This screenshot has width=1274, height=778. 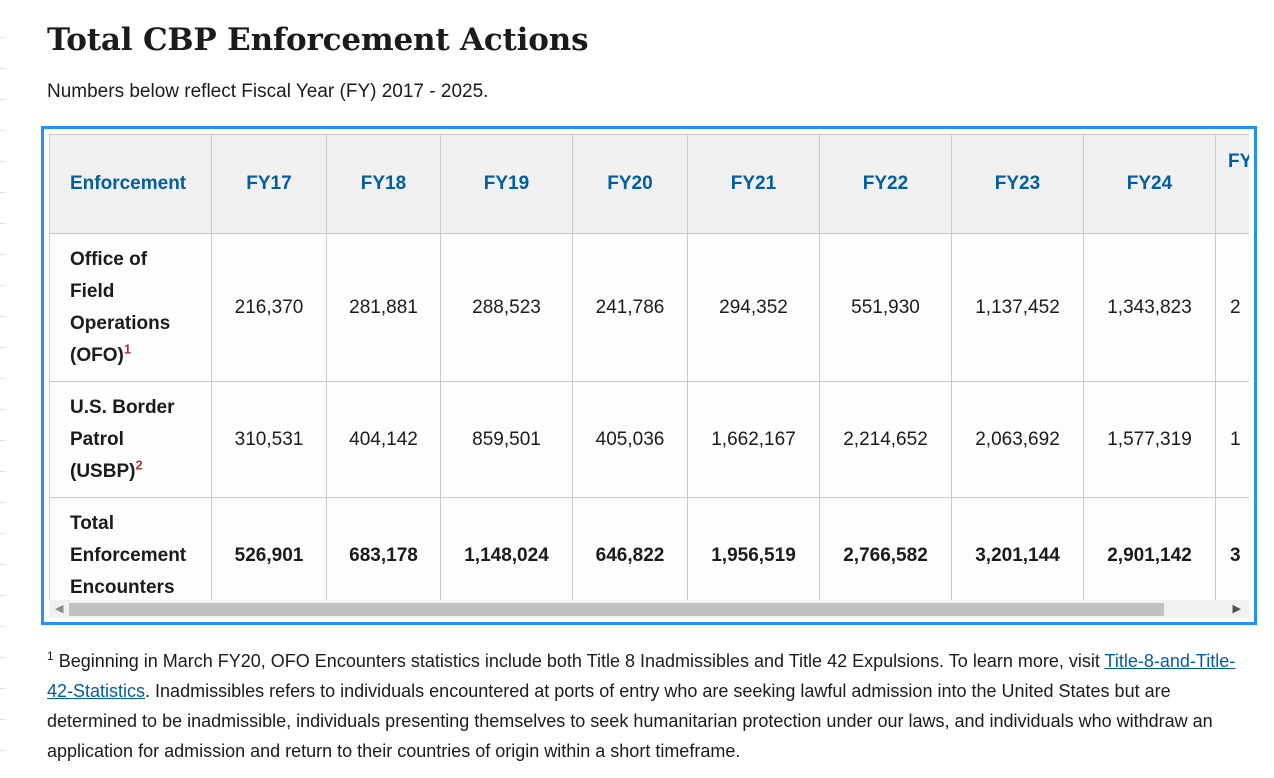 What do you see at coordinates (506, 307) in the screenshot?
I see `table-cell: 288,523` at bounding box center [506, 307].